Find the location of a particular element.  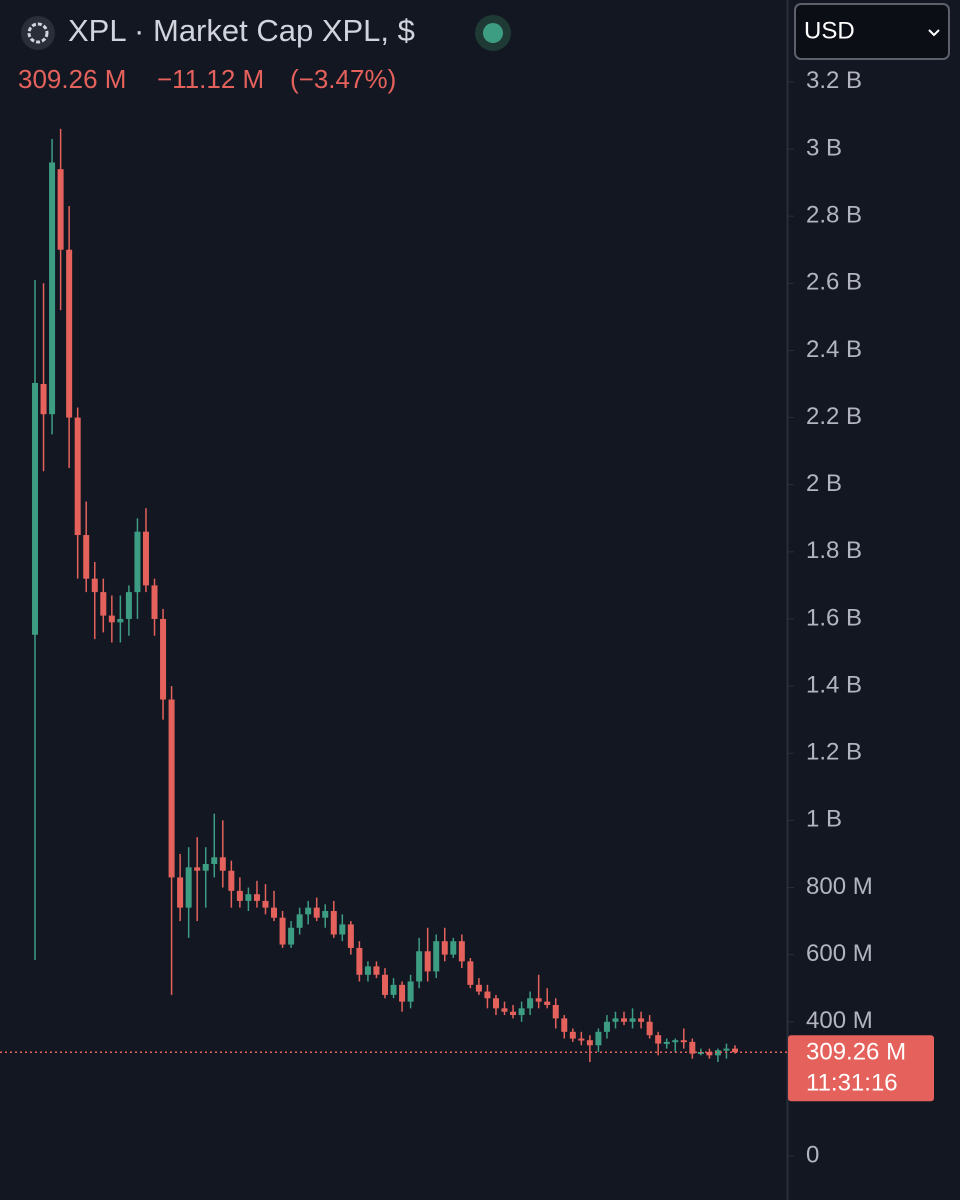

currency-dropdown: USD is located at coordinates (872, 31).